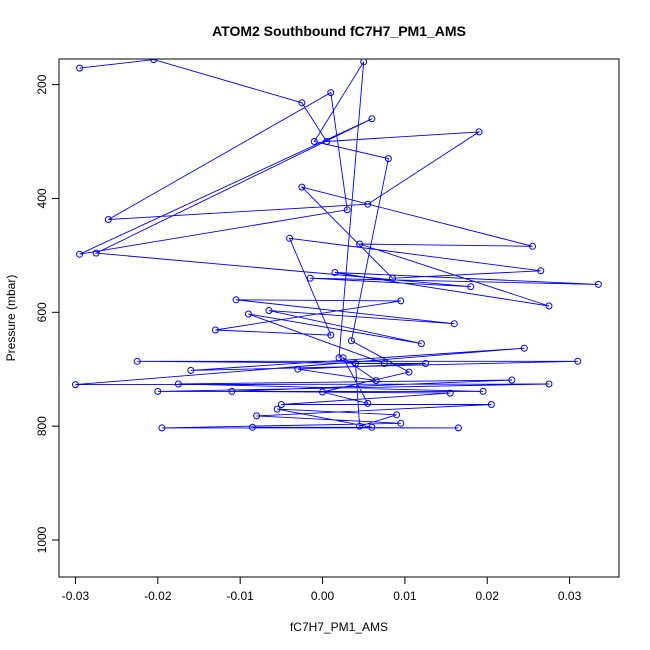  Describe the element at coordinates (339, 627) in the screenshot. I see `x-axis-label: fC7H7_PM1_AMS` at that location.